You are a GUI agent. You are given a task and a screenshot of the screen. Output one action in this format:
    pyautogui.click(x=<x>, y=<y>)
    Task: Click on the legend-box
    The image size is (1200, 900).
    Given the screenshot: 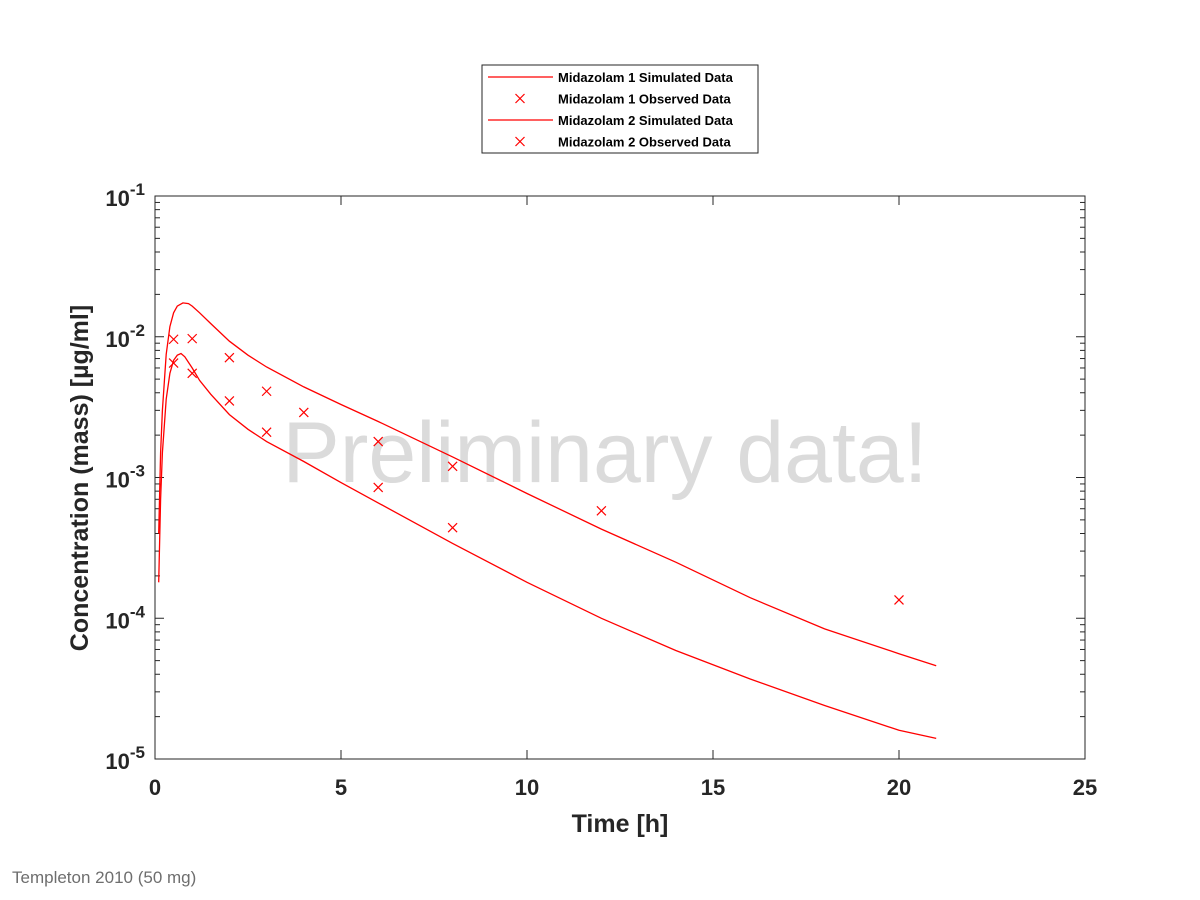 What is the action you would take?
    pyautogui.click(x=620, y=109)
    